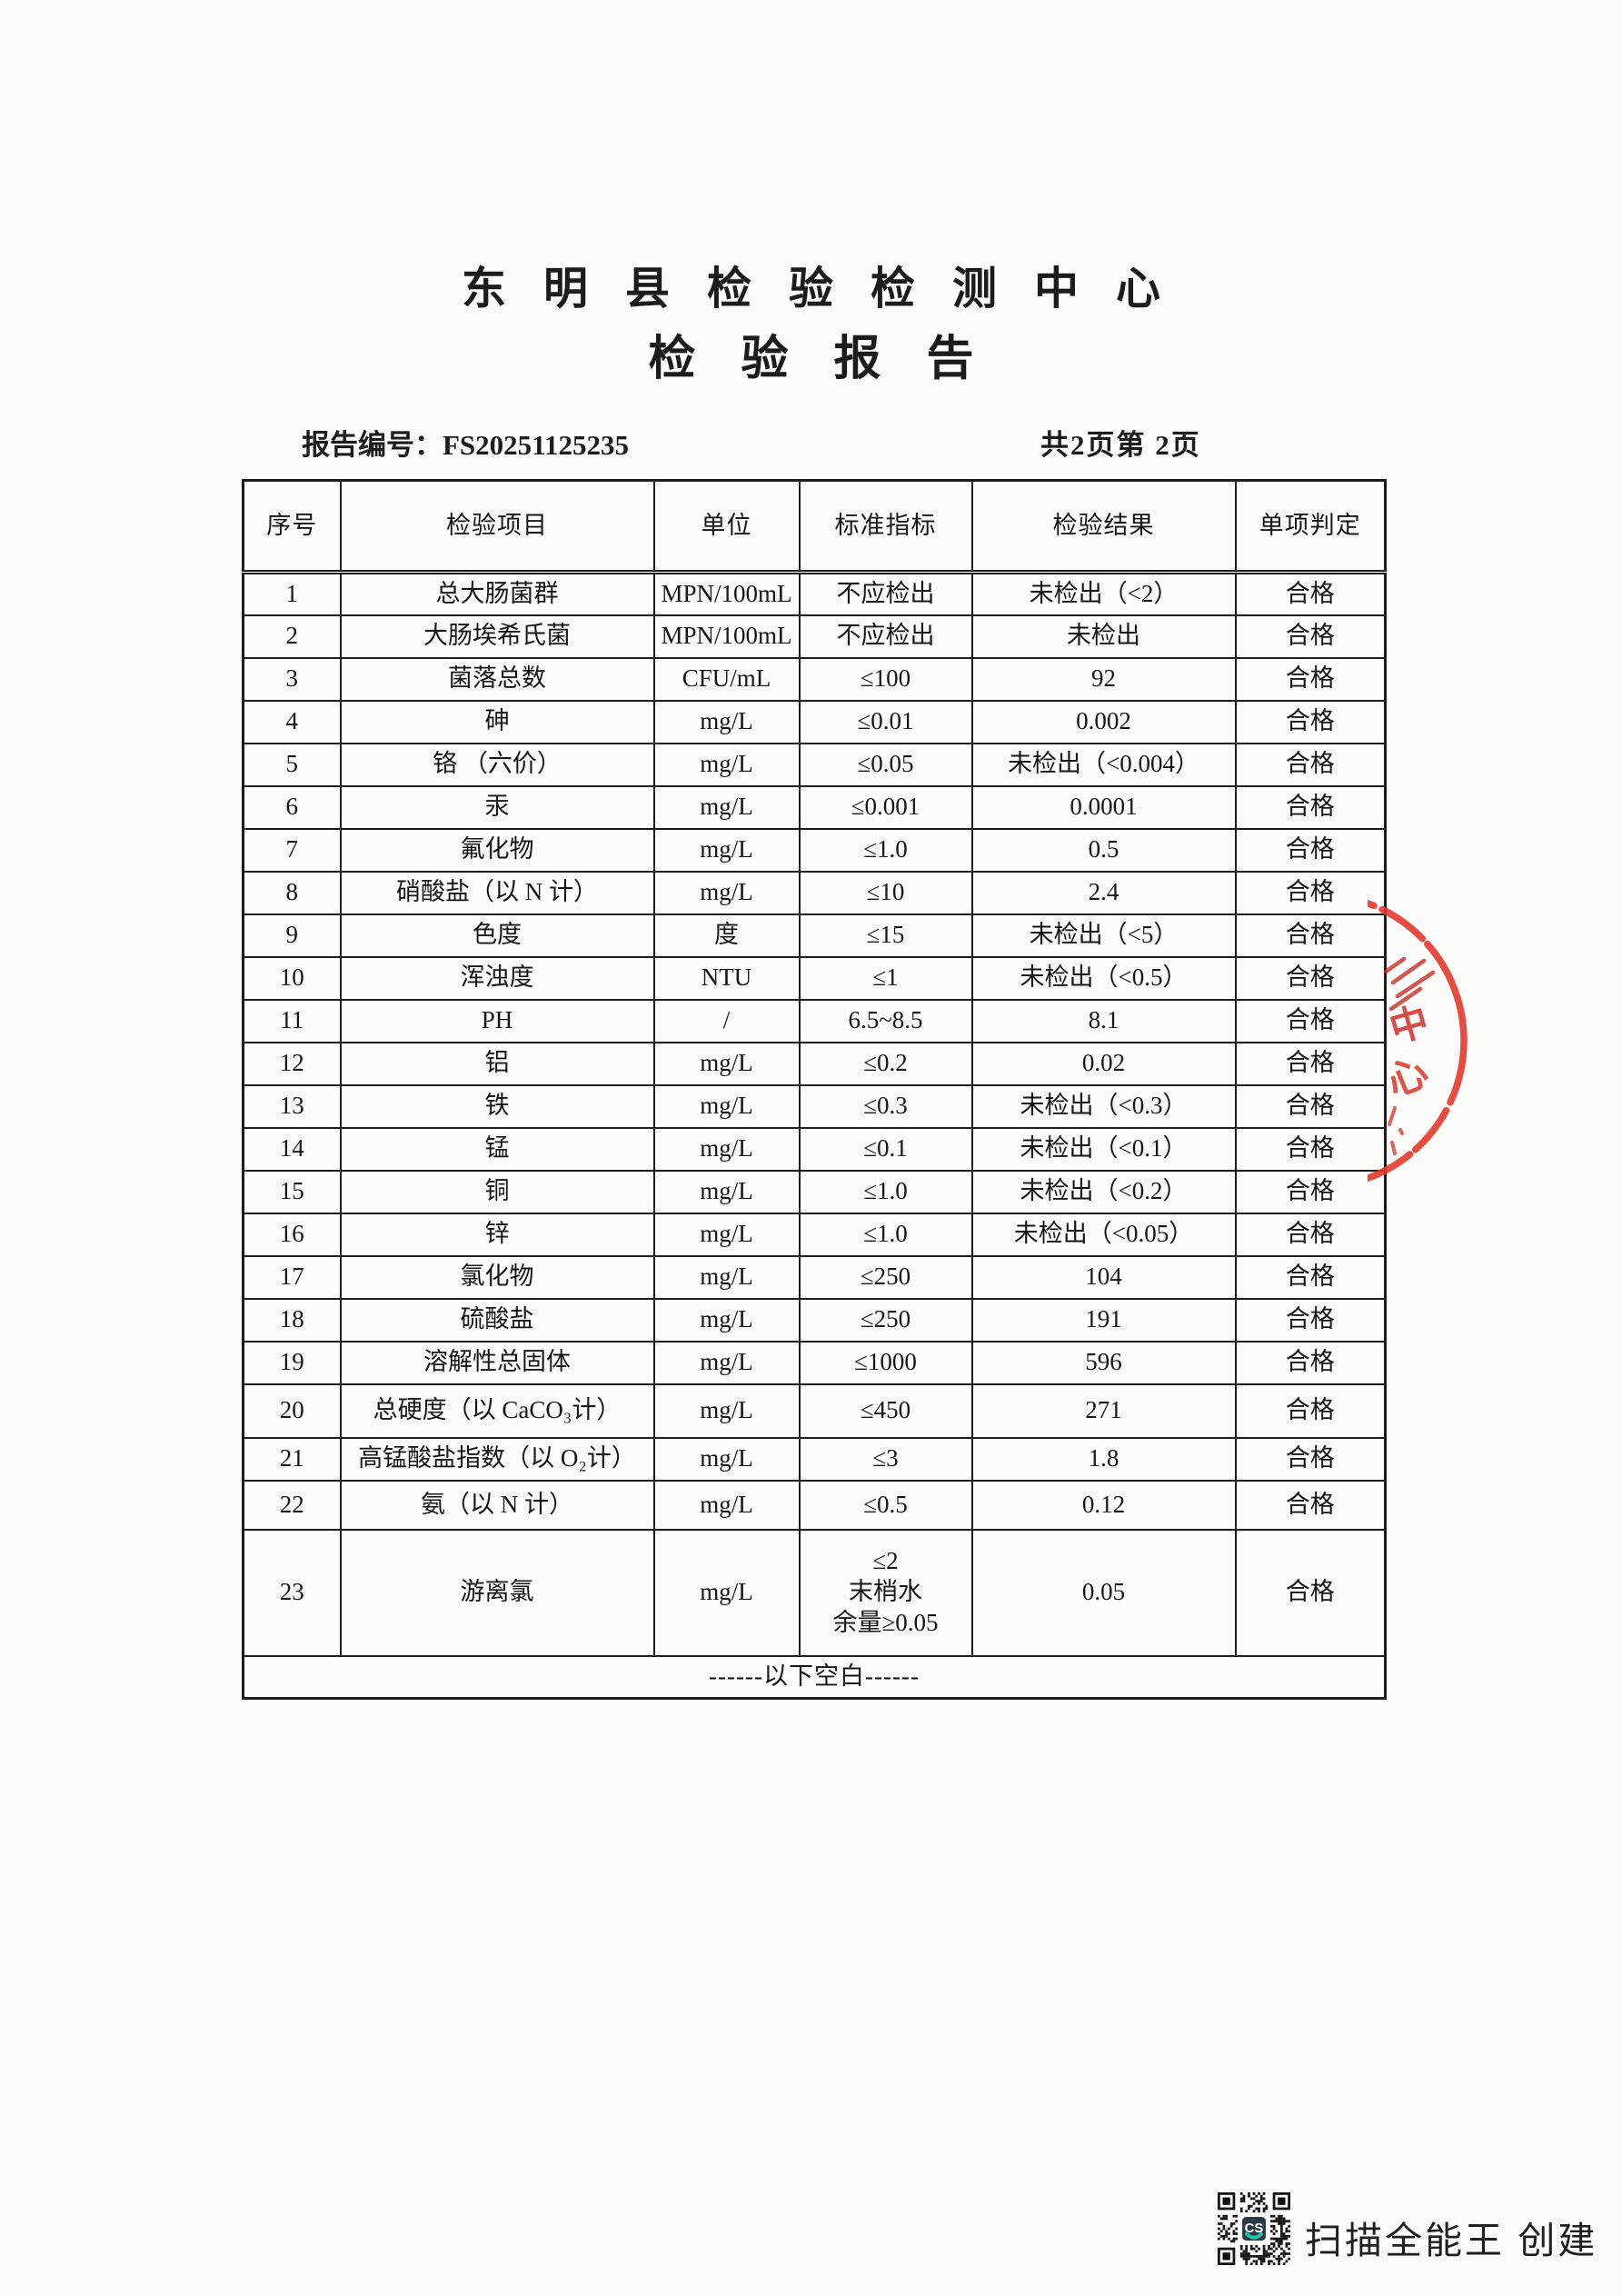  What do you see at coordinates (292, 892) in the screenshot?
I see `cell-no: 8` at bounding box center [292, 892].